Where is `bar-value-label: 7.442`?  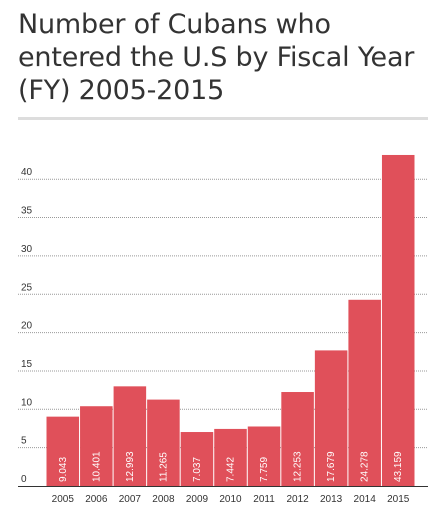
bar-value-label: 7.442 is located at coordinates (231, 469).